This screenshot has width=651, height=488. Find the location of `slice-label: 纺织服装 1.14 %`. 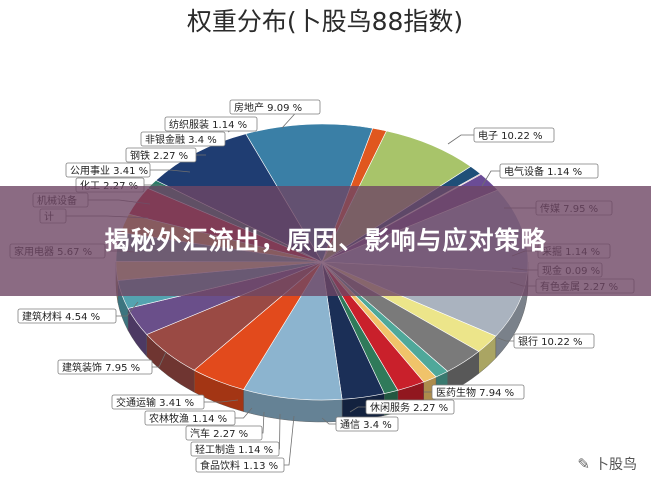

slice-label: 纺织服装 1.14 % is located at coordinates (208, 124).